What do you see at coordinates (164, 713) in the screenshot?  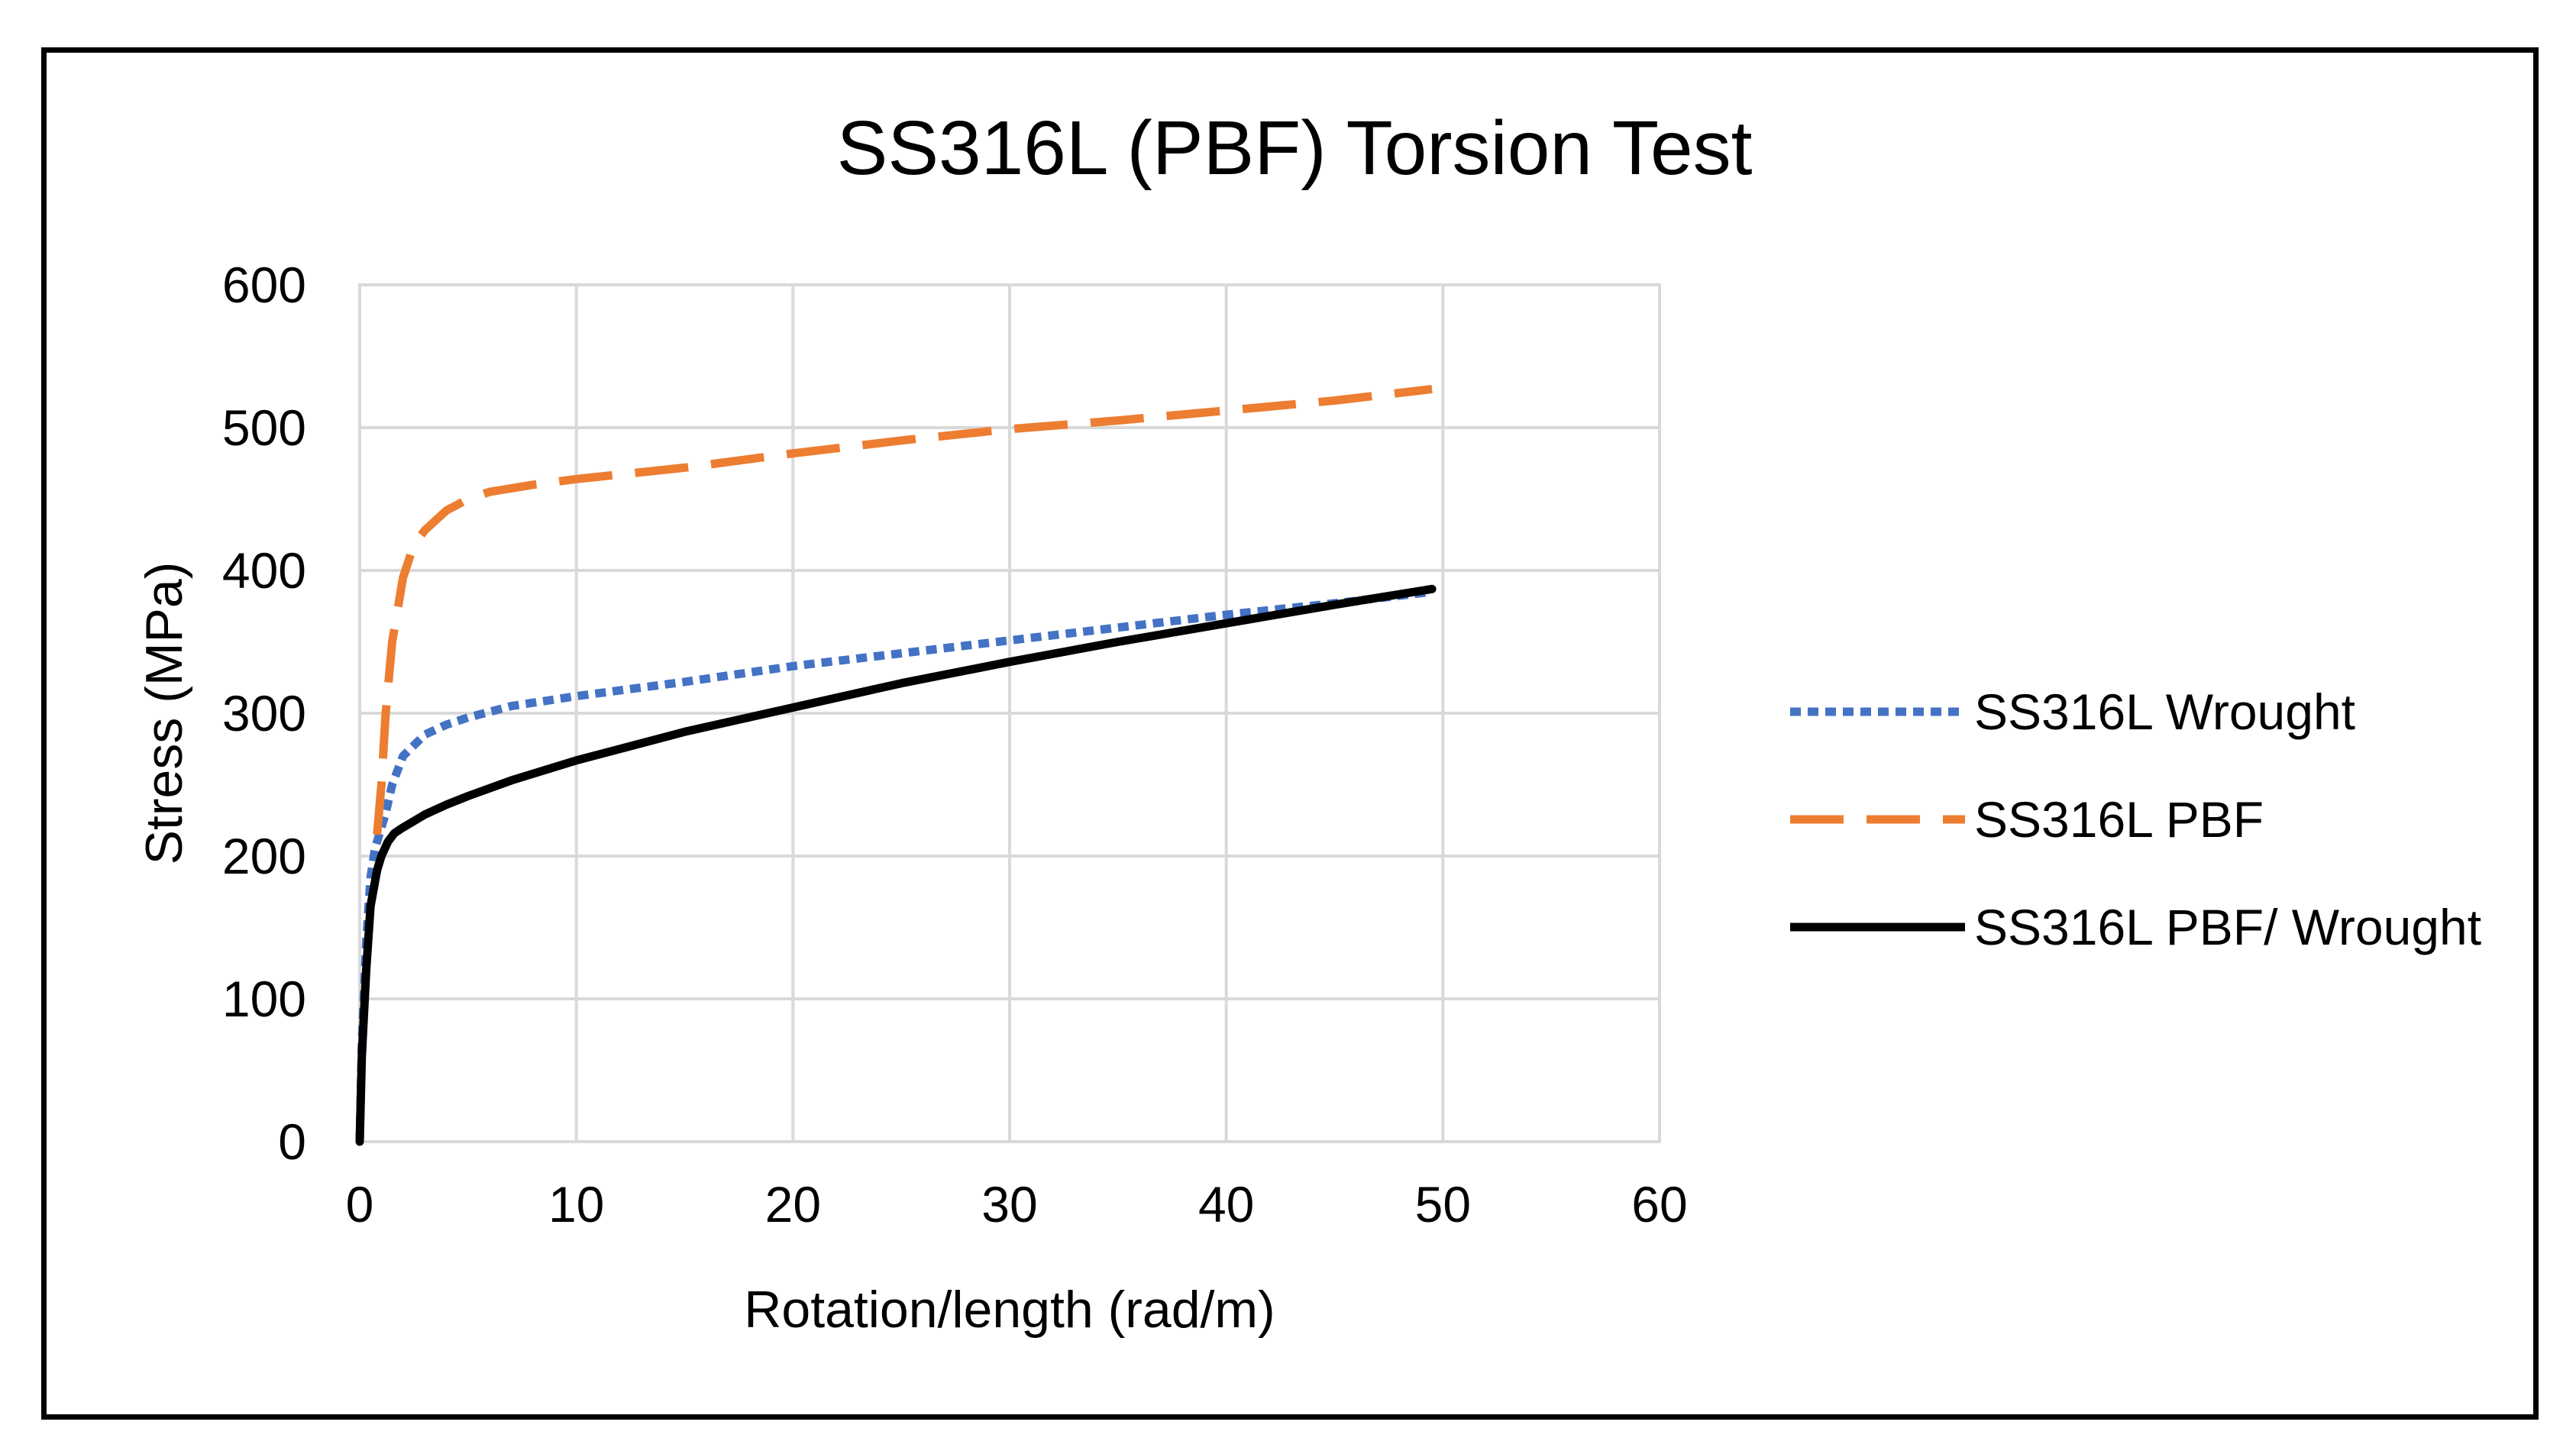 I see `y-axis-label: Stress (MPa)` at bounding box center [164, 713].